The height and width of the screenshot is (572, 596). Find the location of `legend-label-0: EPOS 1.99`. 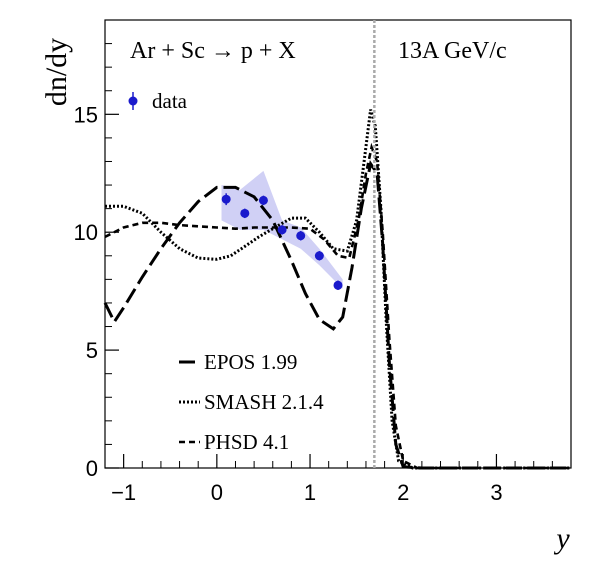

legend-label-0: EPOS 1.99 is located at coordinates (250, 362).